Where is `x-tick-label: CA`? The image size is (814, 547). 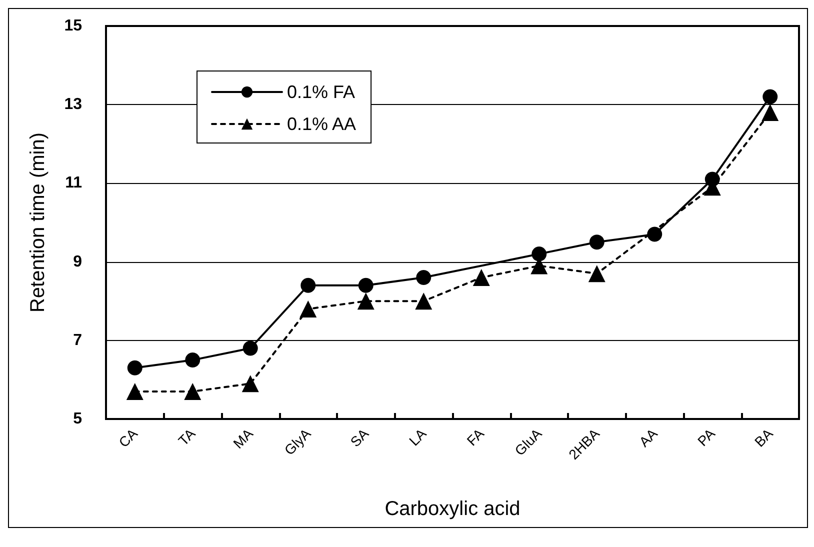 x-tick-label: CA is located at coordinates (128, 437).